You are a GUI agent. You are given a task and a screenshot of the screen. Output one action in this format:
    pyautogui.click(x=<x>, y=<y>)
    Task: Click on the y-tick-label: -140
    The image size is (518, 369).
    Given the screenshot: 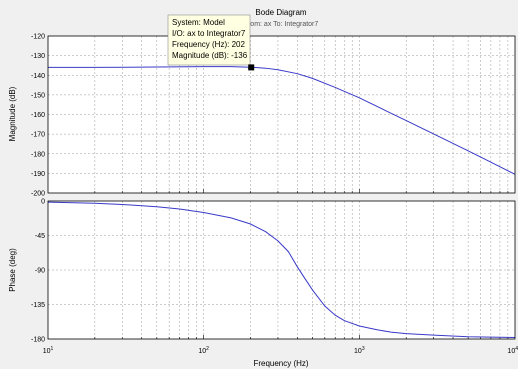 What is the action you would take?
    pyautogui.click(x=38, y=76)
    